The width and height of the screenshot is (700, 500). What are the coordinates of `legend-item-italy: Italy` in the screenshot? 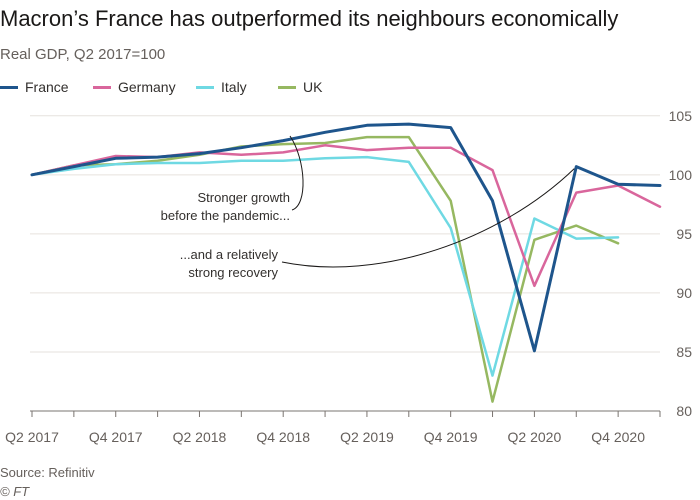 It's located at (237, 87).